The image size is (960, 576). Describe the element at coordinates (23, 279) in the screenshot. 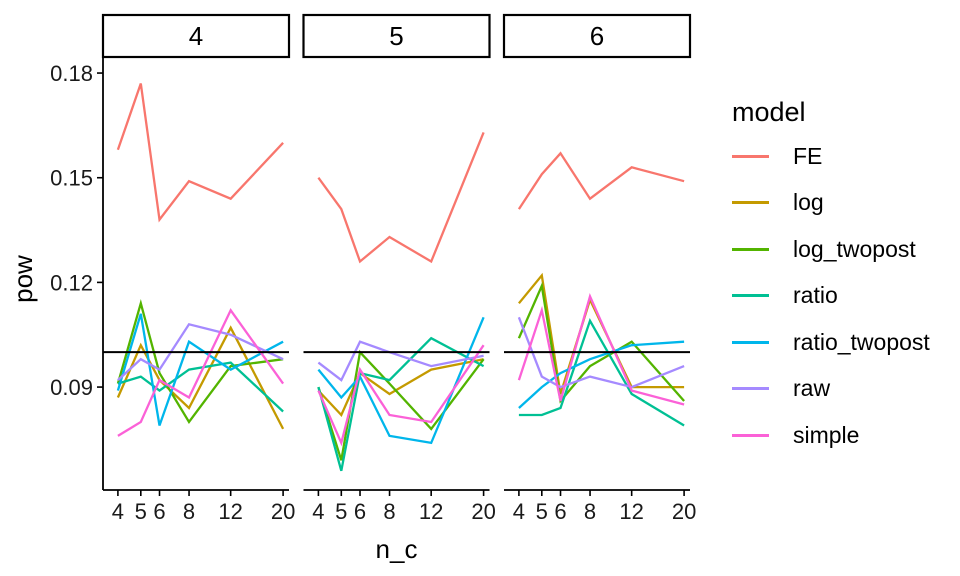

I see `y-axis-title: pow` at that location.